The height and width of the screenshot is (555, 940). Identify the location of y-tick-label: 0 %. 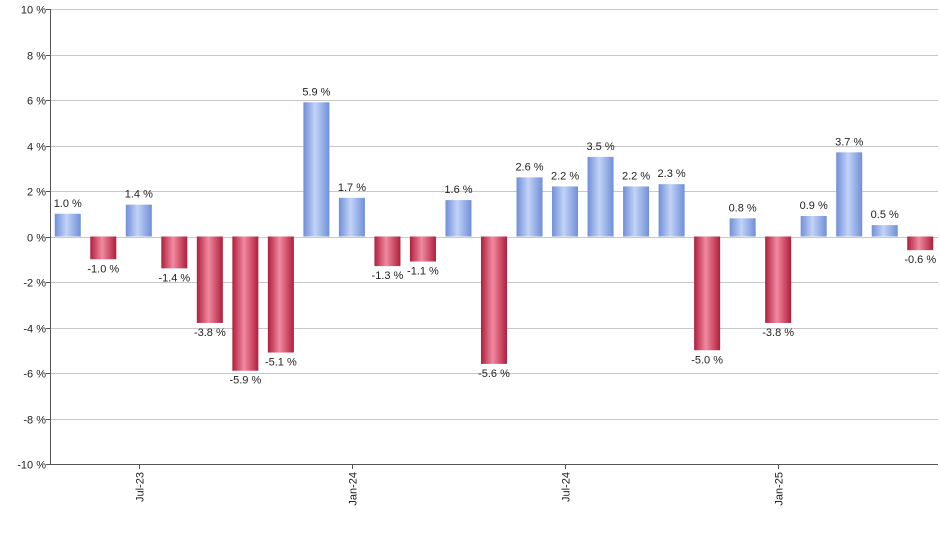
(36, 239).